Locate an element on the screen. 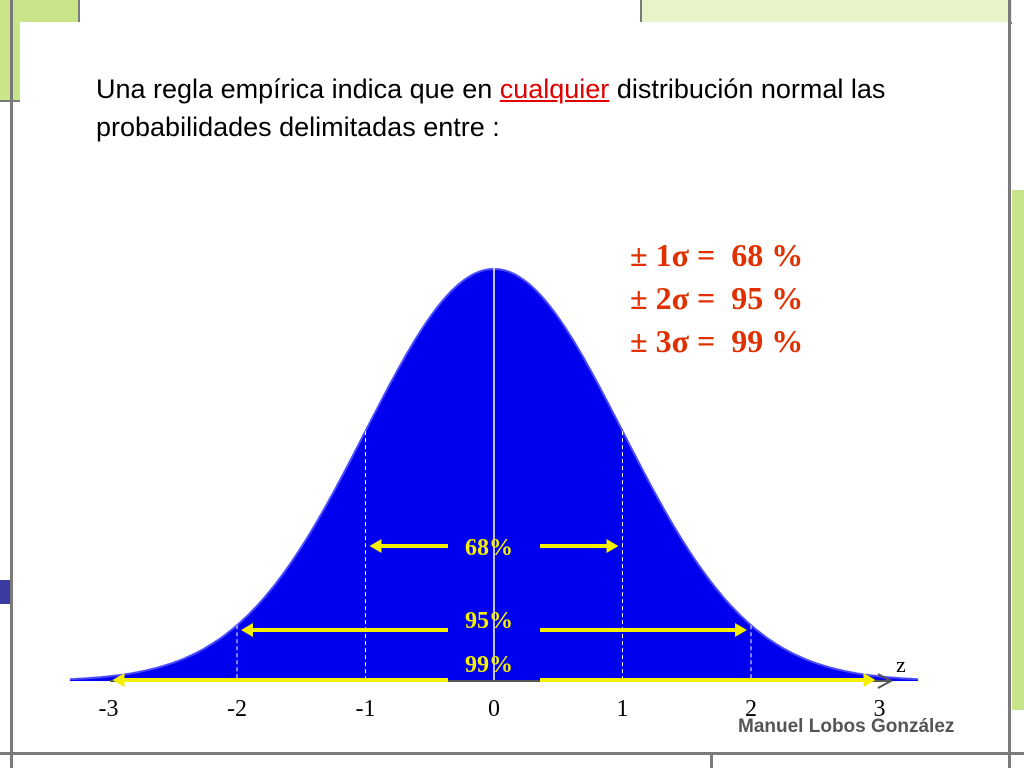 This screenshot has height=768, width=1024. probability-bands: 68% 95% 99% is located at coordinates (494, 611).